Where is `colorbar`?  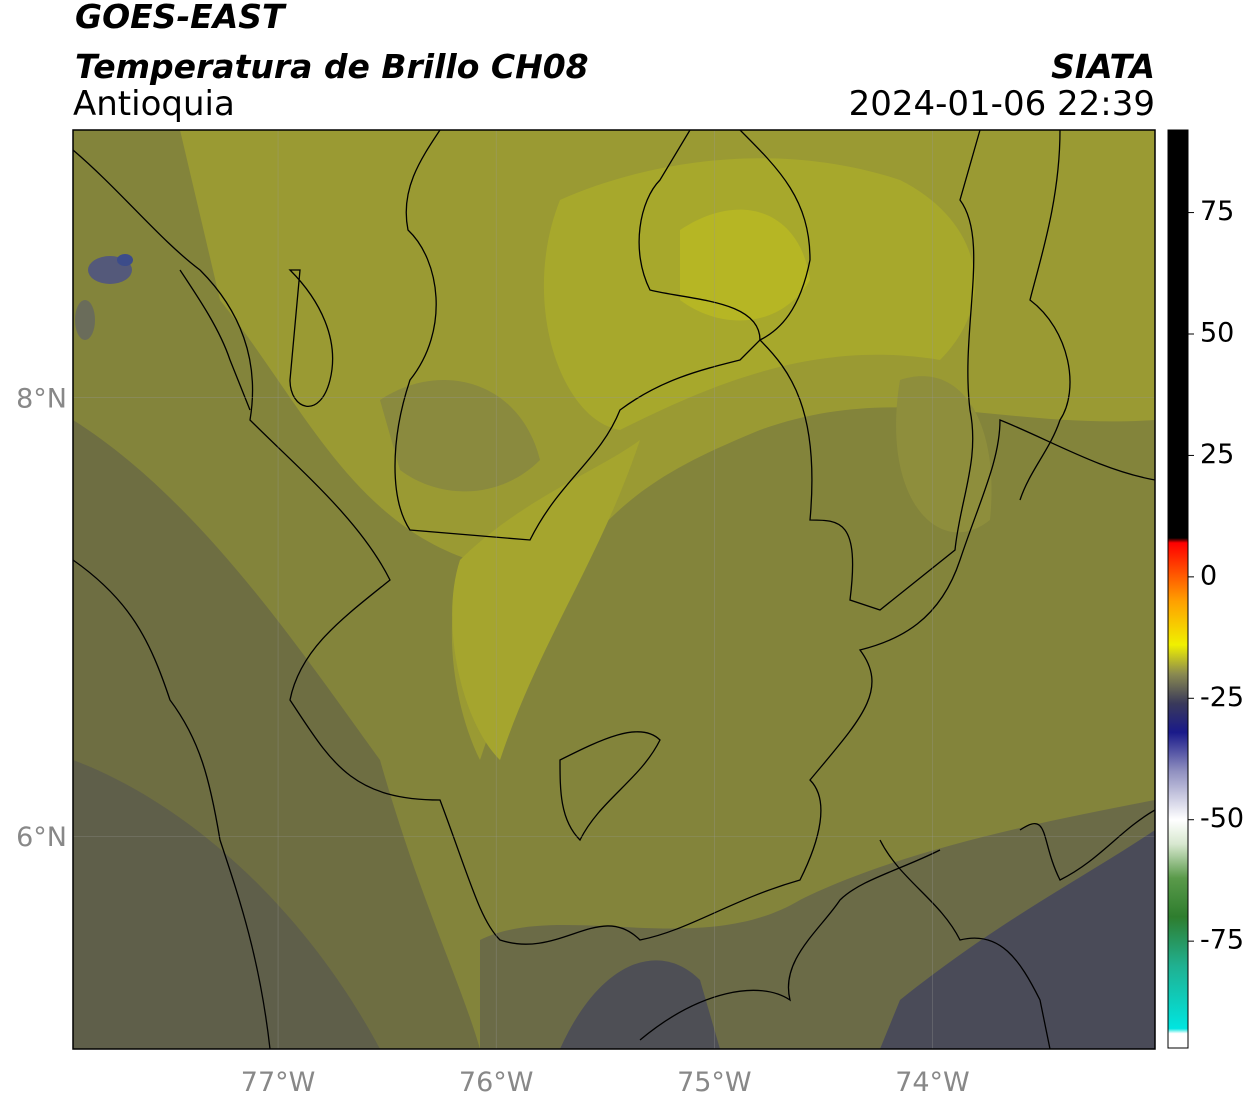 colorbar is located at coordinates (1178, 589).